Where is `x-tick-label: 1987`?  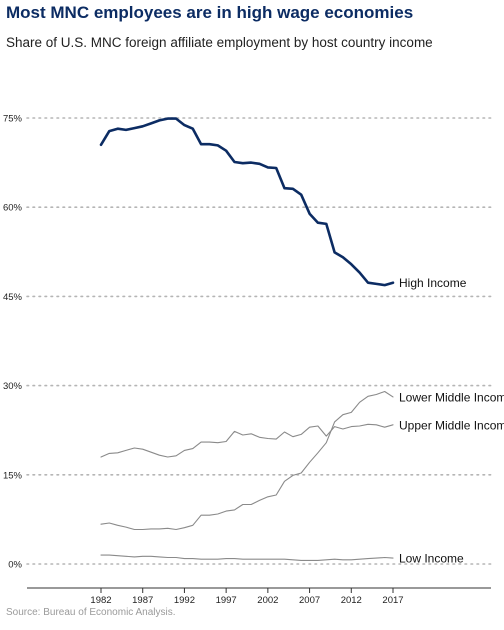
x-tick-label: 1987 is located at coordinates (142, 600).